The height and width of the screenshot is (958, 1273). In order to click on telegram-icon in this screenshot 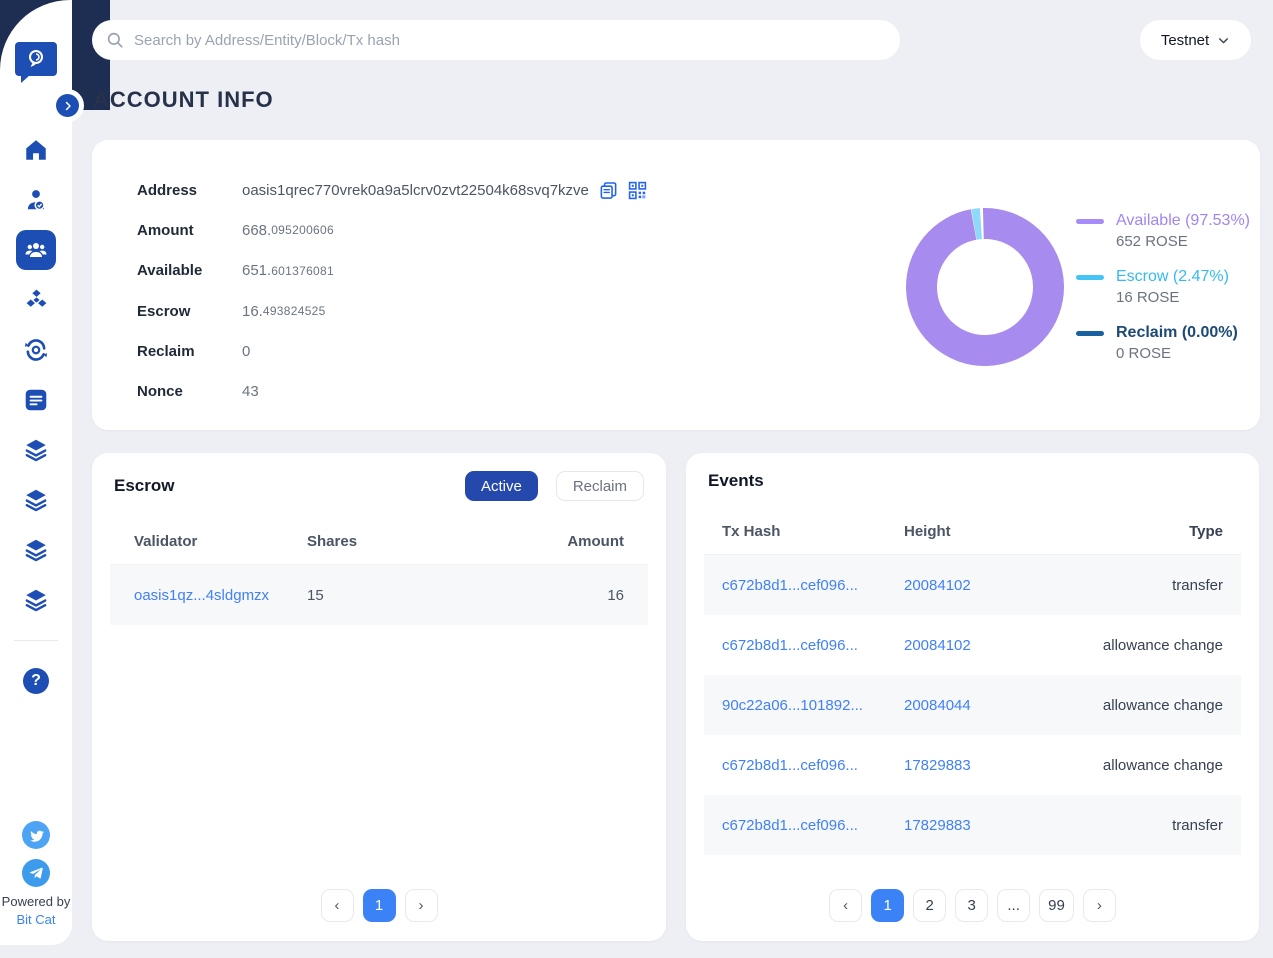, I will do `click(36, 873)`.